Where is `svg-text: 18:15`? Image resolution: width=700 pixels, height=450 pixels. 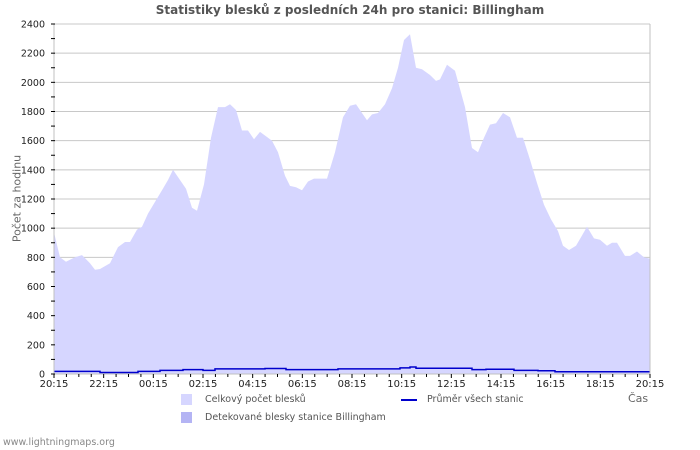 svg-text: 18:15 is located at coordinates (600, 384).